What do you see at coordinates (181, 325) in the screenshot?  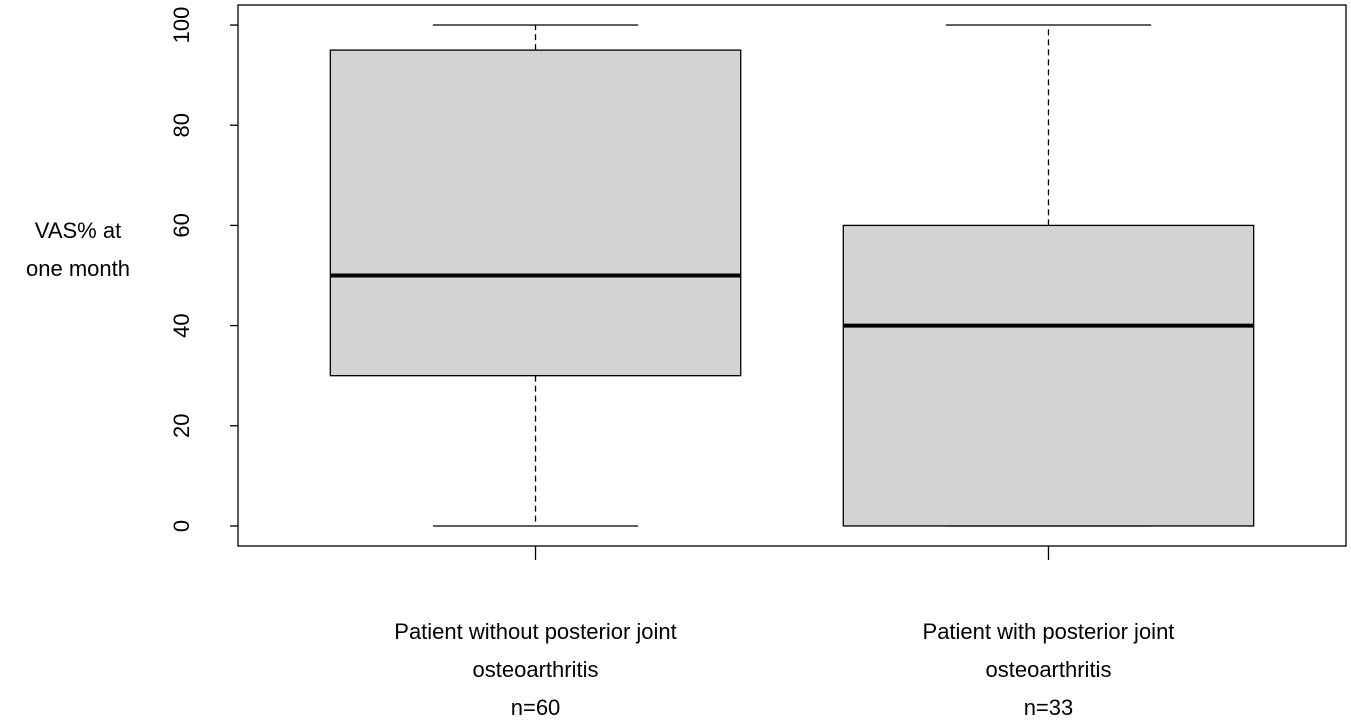 I see `y-tick-label: 40` at bounding box center [181, 325].